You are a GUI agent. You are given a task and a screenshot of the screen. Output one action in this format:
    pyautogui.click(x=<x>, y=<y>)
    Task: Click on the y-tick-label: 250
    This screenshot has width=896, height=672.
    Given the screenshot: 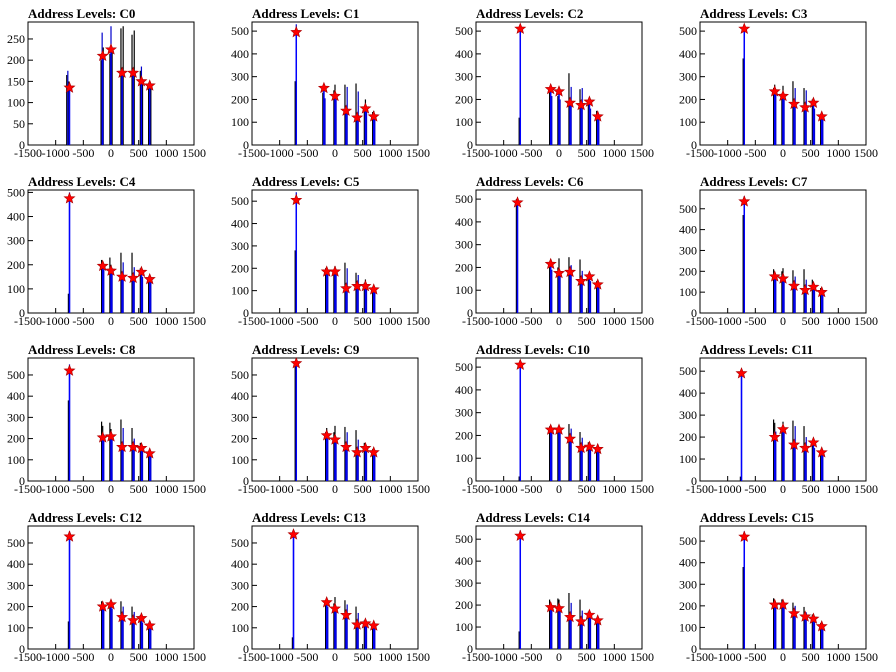 What is the action you would take?
    pyautogui.click(x=16, y=39)
    